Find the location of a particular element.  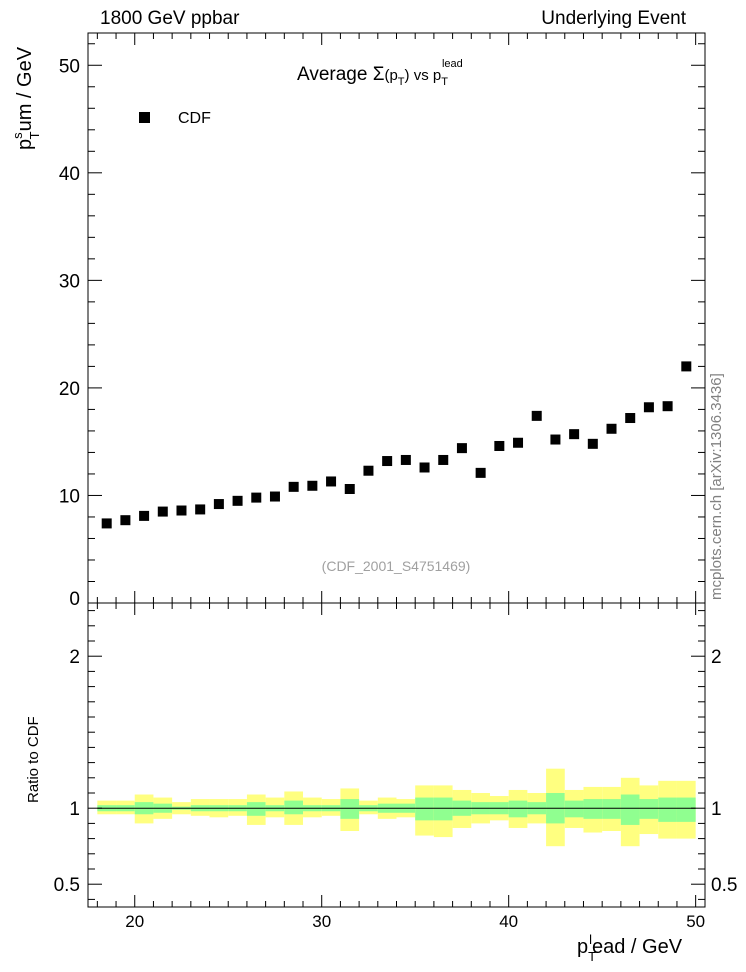

upper-y-tick-label: 50 is located at coordinates (69, 66).